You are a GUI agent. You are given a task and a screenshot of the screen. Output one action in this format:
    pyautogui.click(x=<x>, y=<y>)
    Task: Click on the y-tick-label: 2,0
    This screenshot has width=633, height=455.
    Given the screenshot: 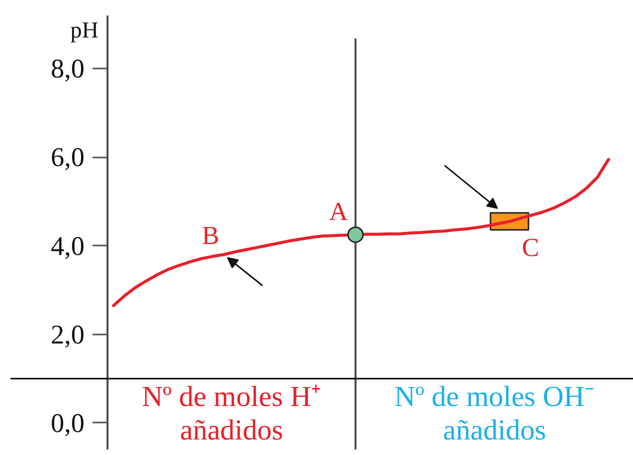 What is the action you would take?
    pyautogui.click(x=67, y=334)
    